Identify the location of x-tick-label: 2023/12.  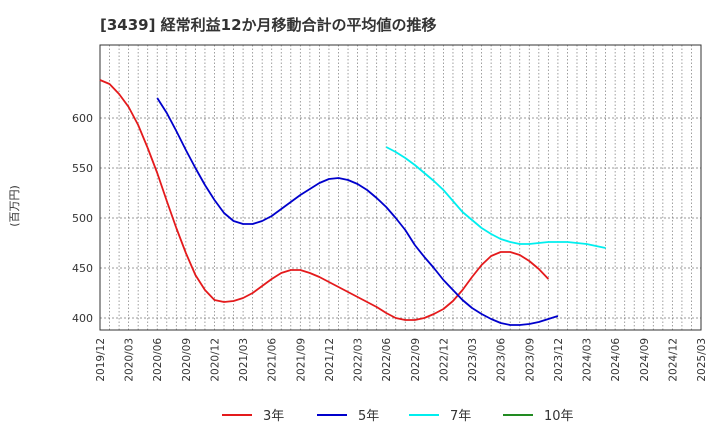
(559, 360).